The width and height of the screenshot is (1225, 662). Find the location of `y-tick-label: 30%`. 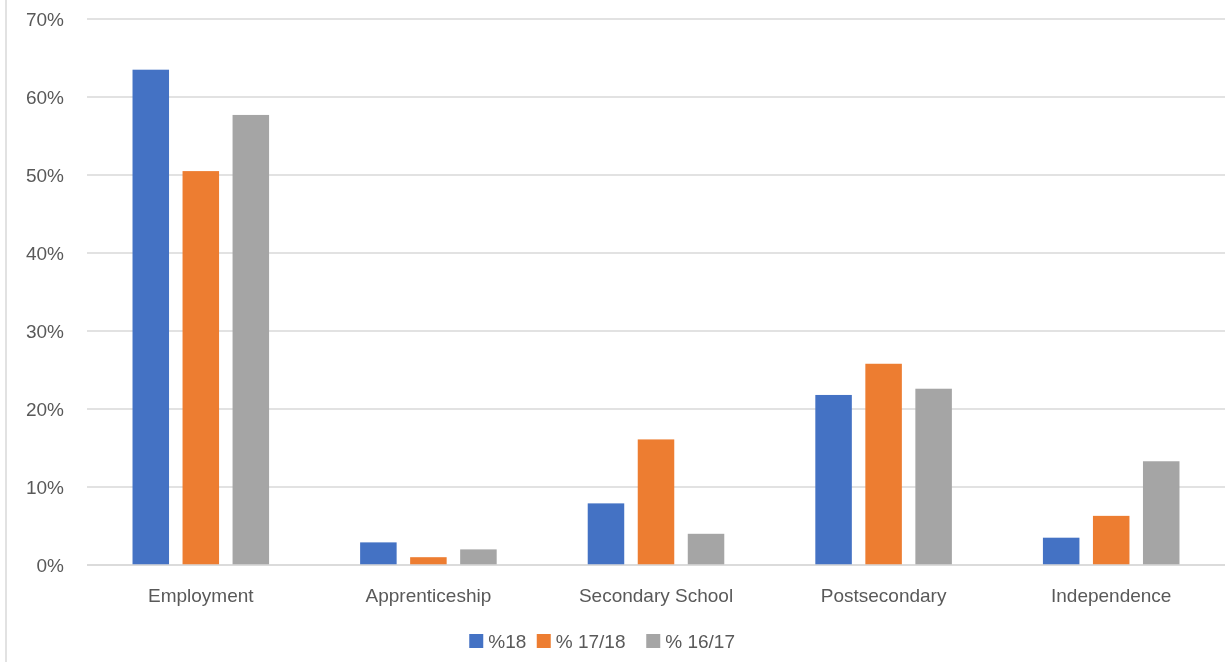

y-tick-label: 30% is located at coordinates (45, 331).